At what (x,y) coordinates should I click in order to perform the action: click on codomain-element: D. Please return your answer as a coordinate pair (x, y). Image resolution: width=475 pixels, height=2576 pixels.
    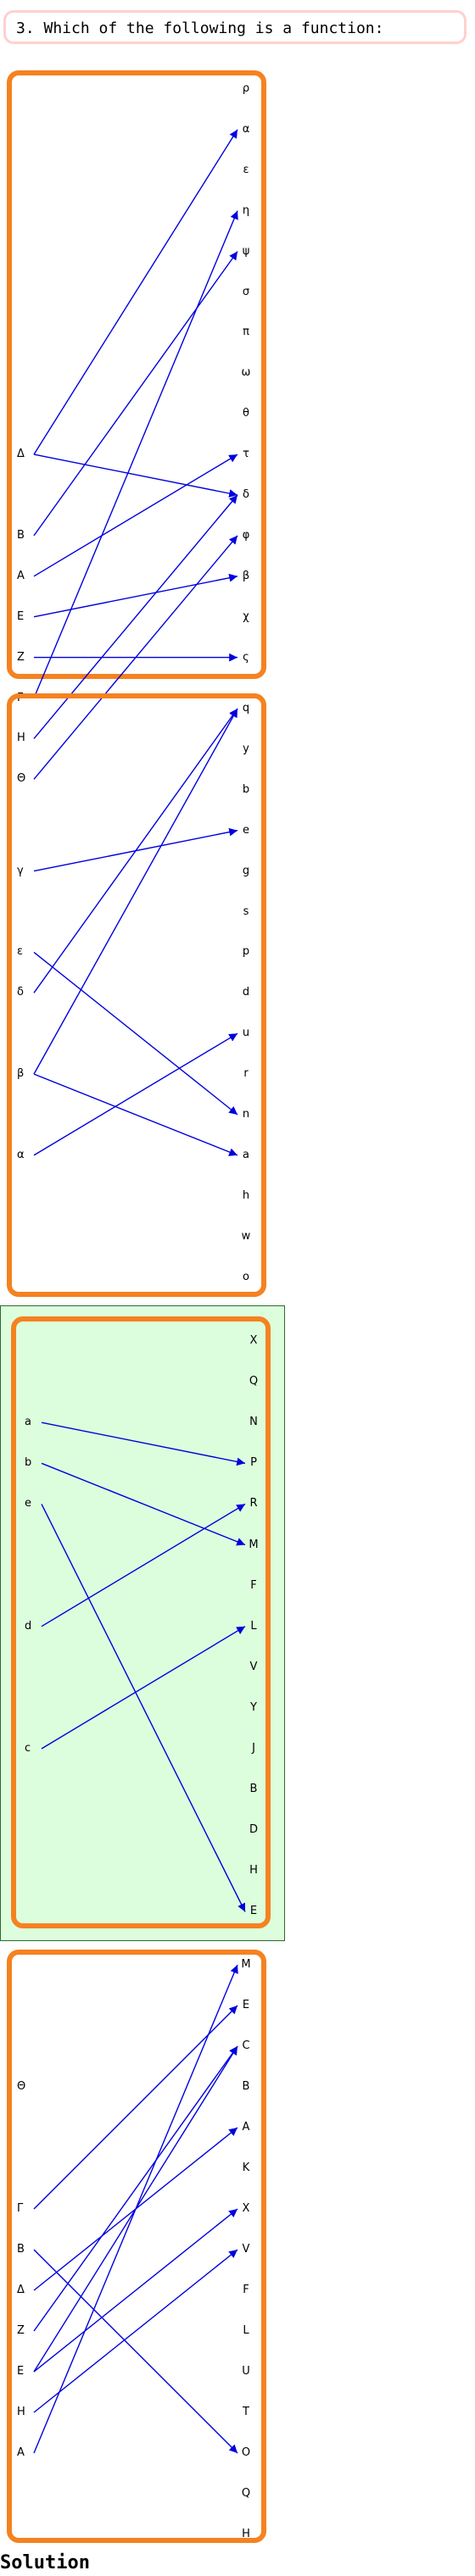
    Looking at the image, I should click on (254, 1830).